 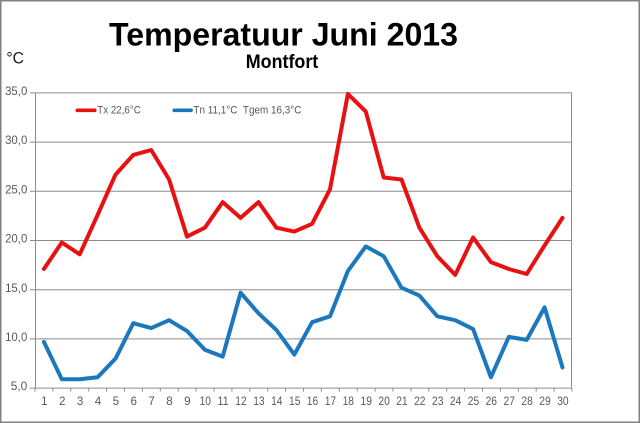 I want to click on svg-text: Tx 22,6°C, so click(x=119, y=111).